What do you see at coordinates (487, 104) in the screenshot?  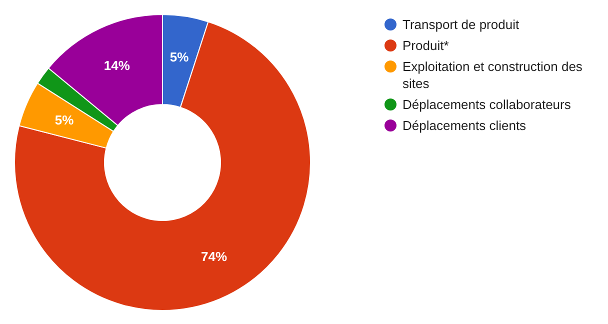 I see `legend-label: Déplacements collaborateurs` at bounding box center [487, 104].